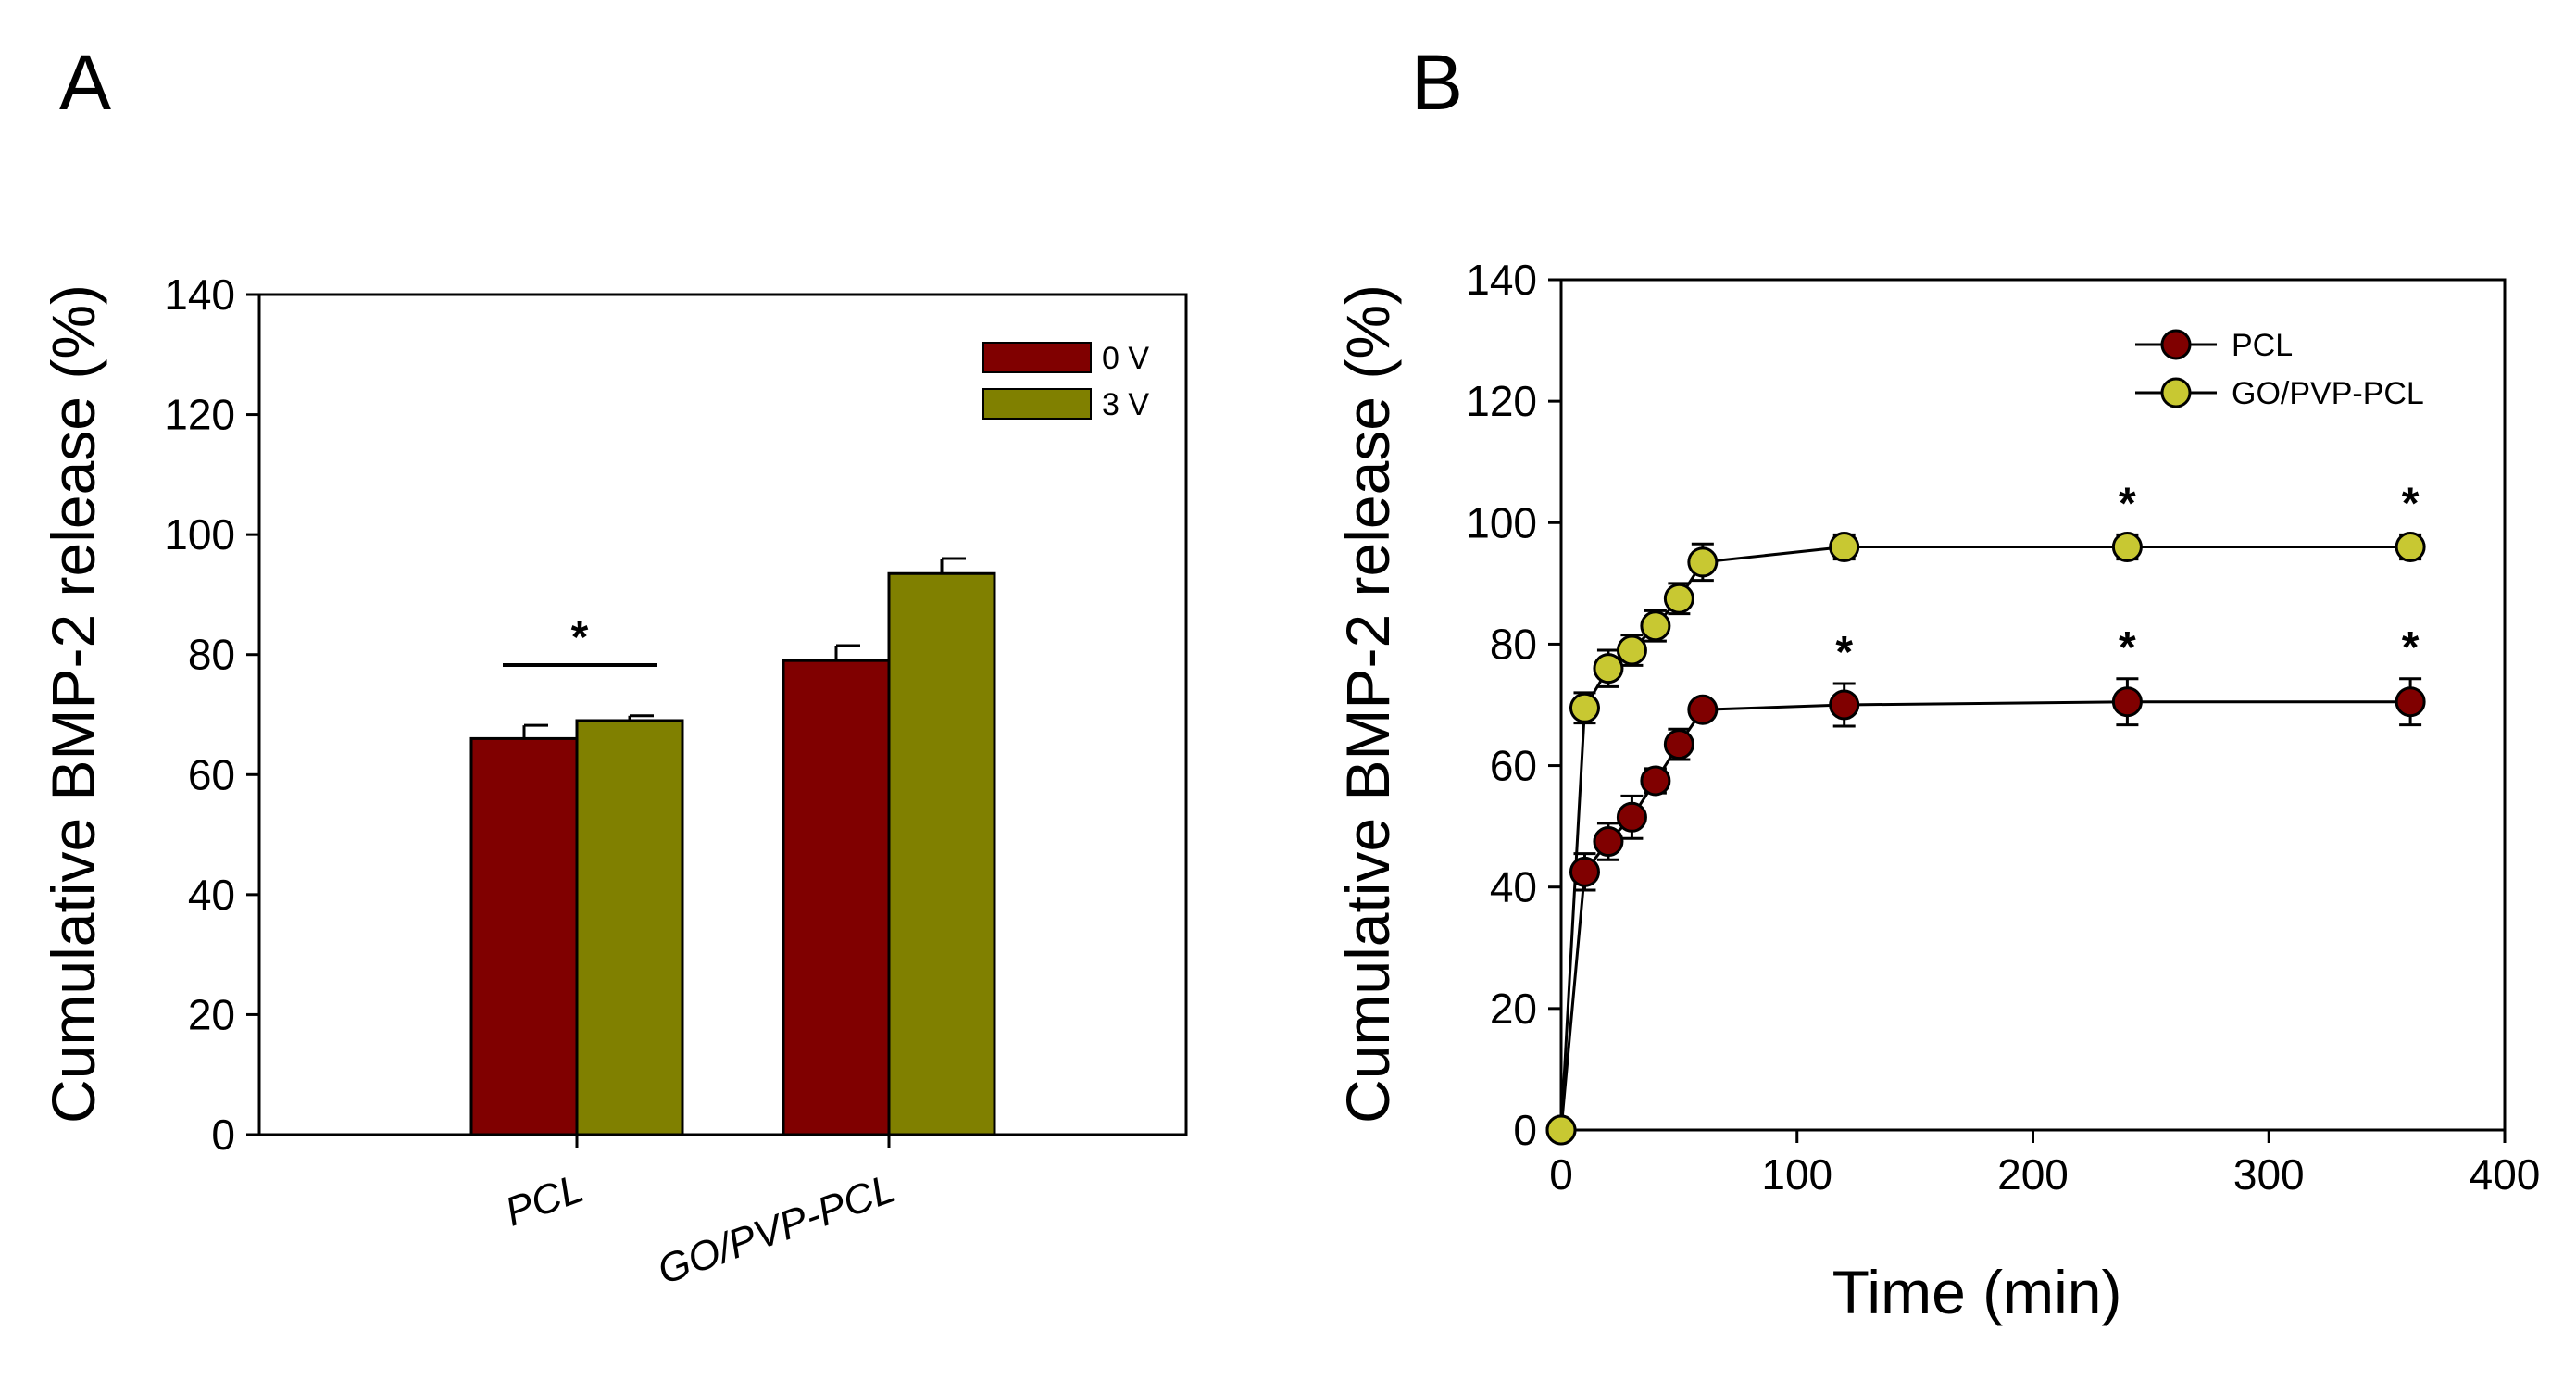 The image size is (2576, 1381). I want to click on x-tick-label: 200, so click(2033, 1174).